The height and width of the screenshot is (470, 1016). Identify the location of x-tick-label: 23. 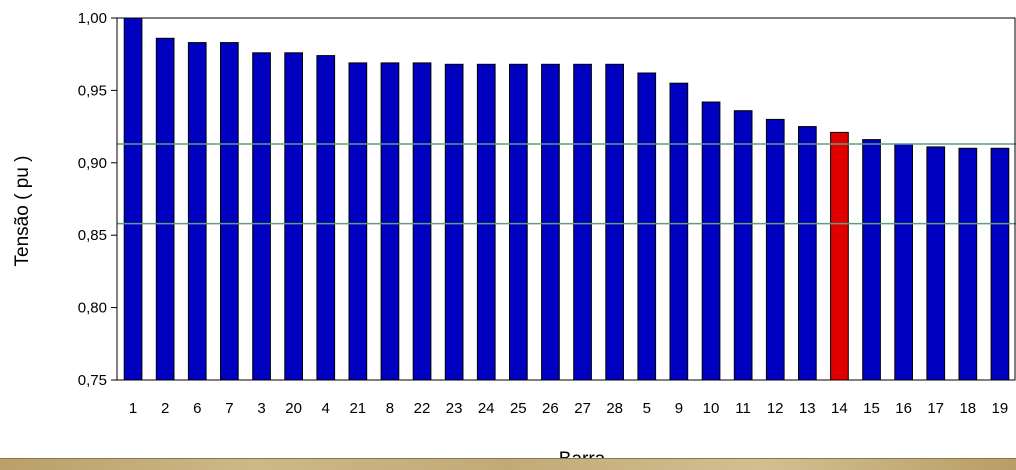
(454, 408).